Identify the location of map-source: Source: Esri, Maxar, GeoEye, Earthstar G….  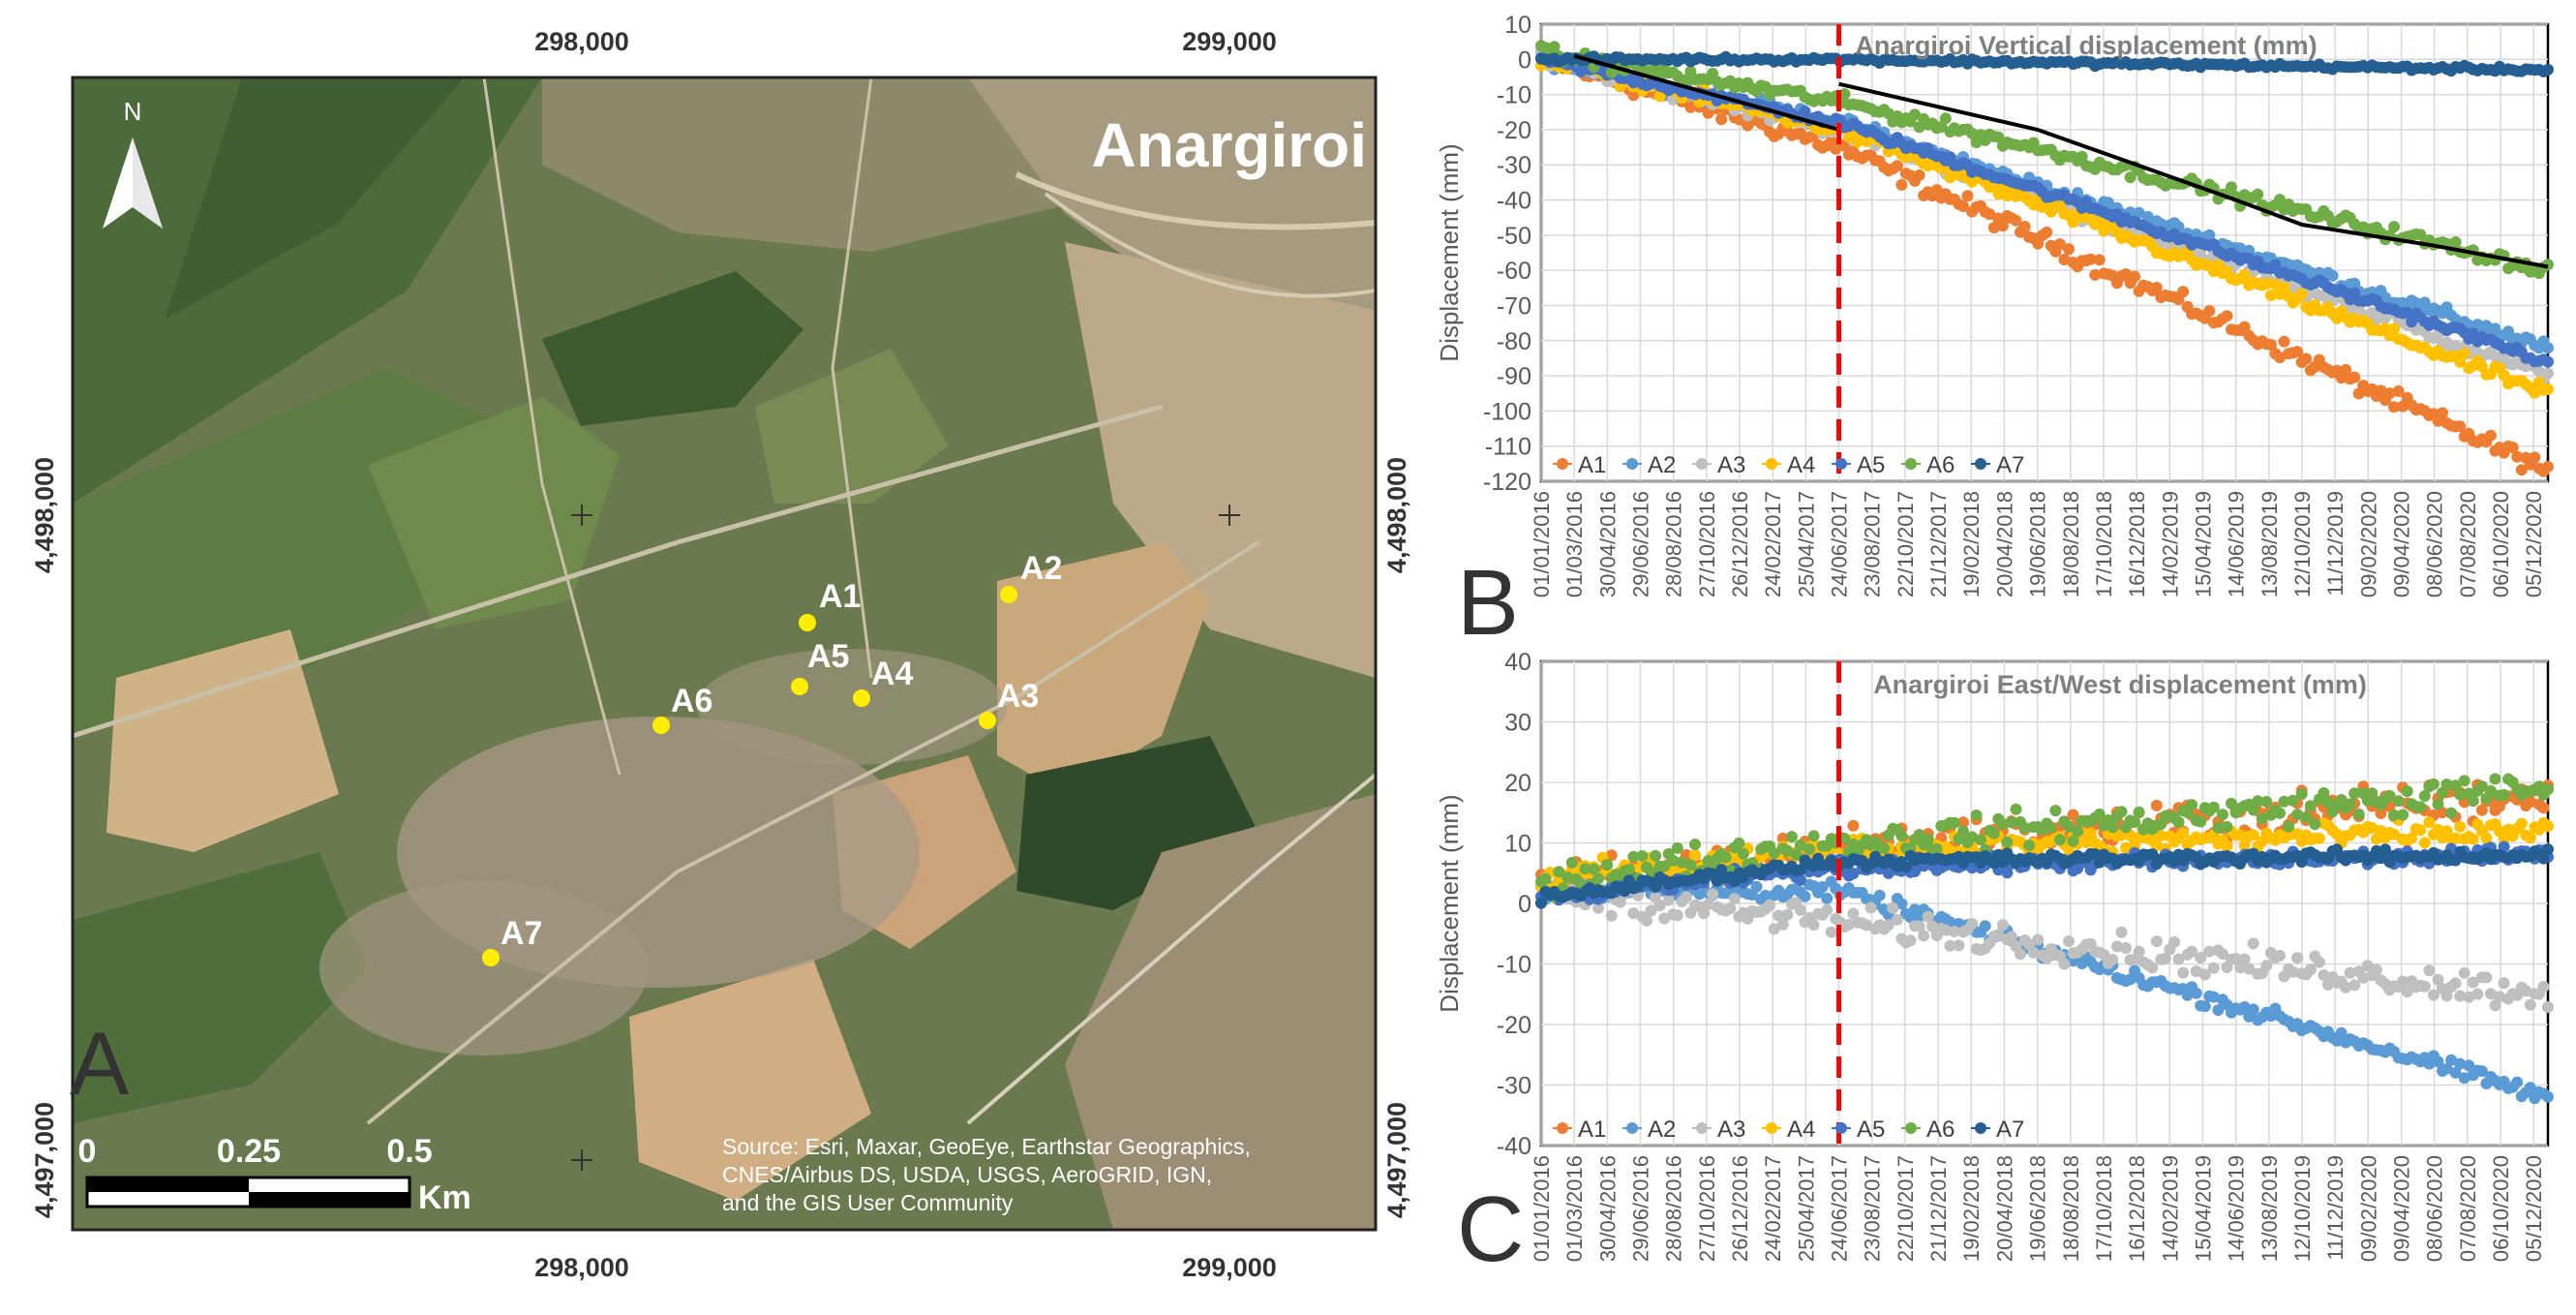
(986, 1175).